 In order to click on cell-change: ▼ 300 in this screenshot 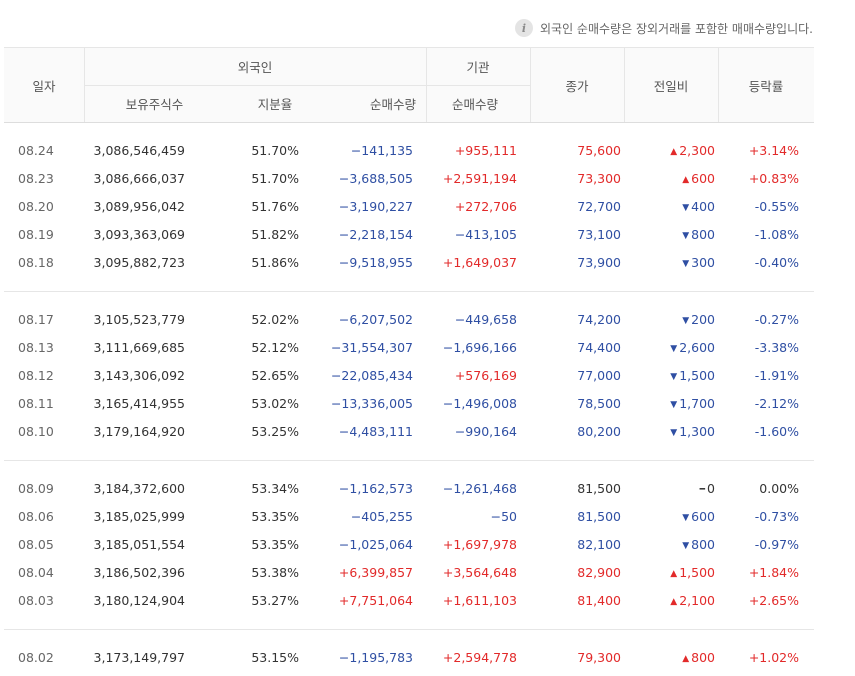, I will do `click(669, 263)`.